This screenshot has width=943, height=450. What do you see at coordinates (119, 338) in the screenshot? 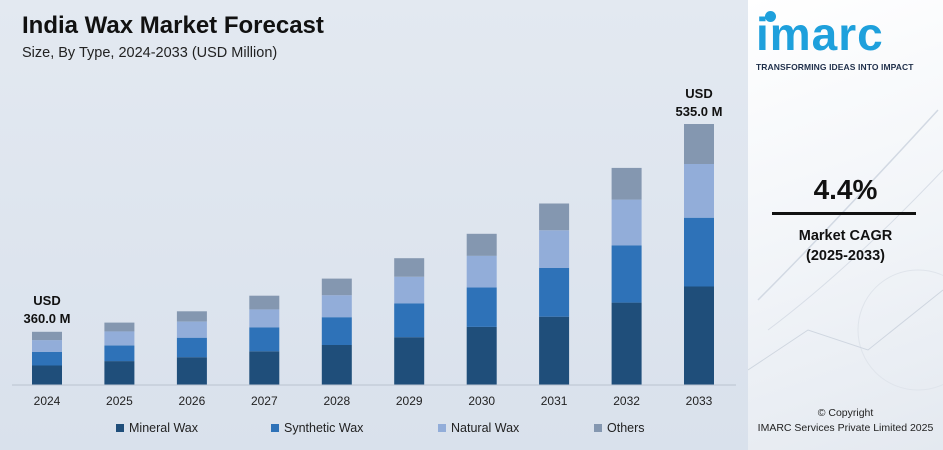
I see `bar-segment-natural-wax-2025` at bounding box center [119, 338].